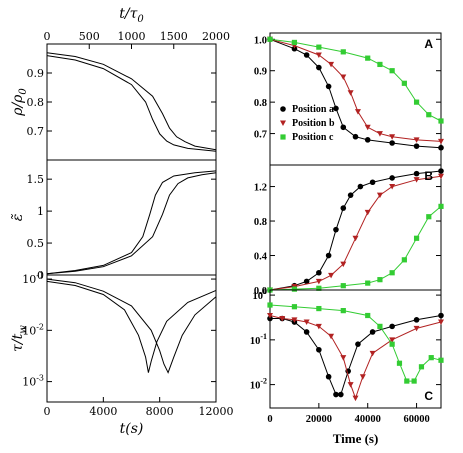 This screenshot has width=463, height=453. Describe the element at coordinates (313, 137) in the screenshot. I see `legend-entry: Position c` at that location.